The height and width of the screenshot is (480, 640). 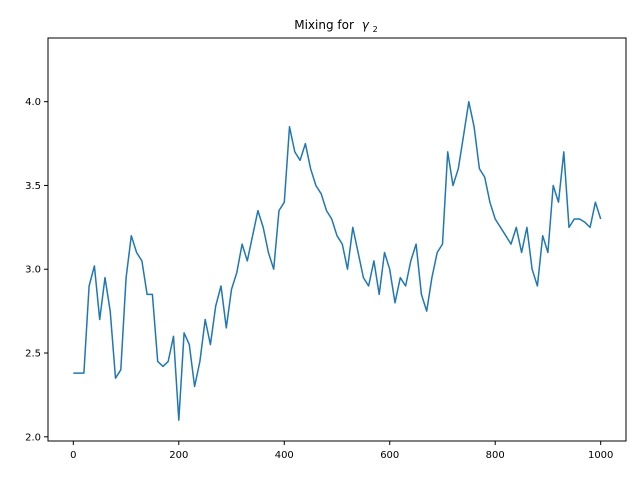 What do you see at coordinates (33, 437) in the screenshot?
I see `y-tick-label: 2.0` at bounding box center [33, 437].